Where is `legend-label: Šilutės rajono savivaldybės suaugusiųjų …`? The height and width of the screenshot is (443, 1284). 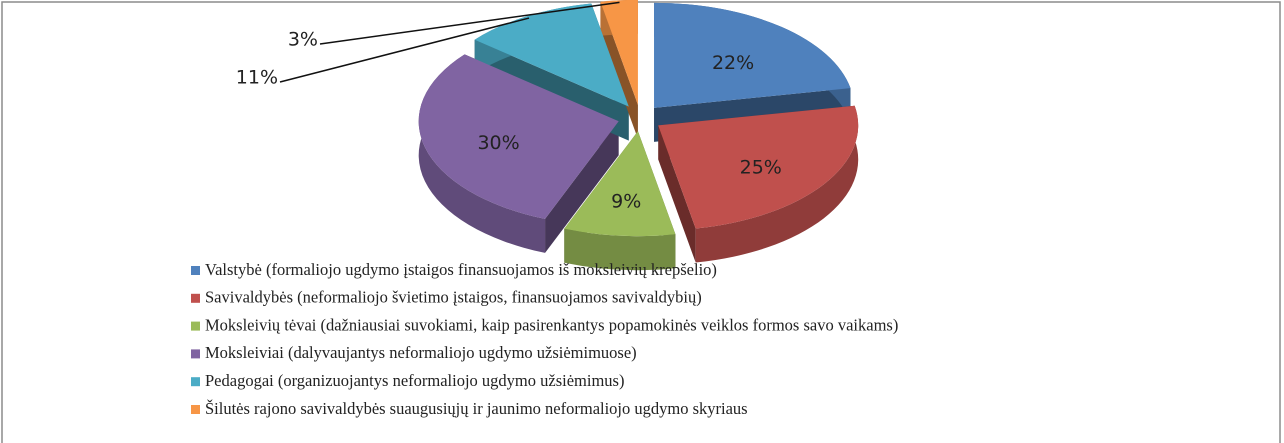 legend-label: Šilutės rajono savivaldybės suaugusiųjų … is located at coordinates (476, 408).